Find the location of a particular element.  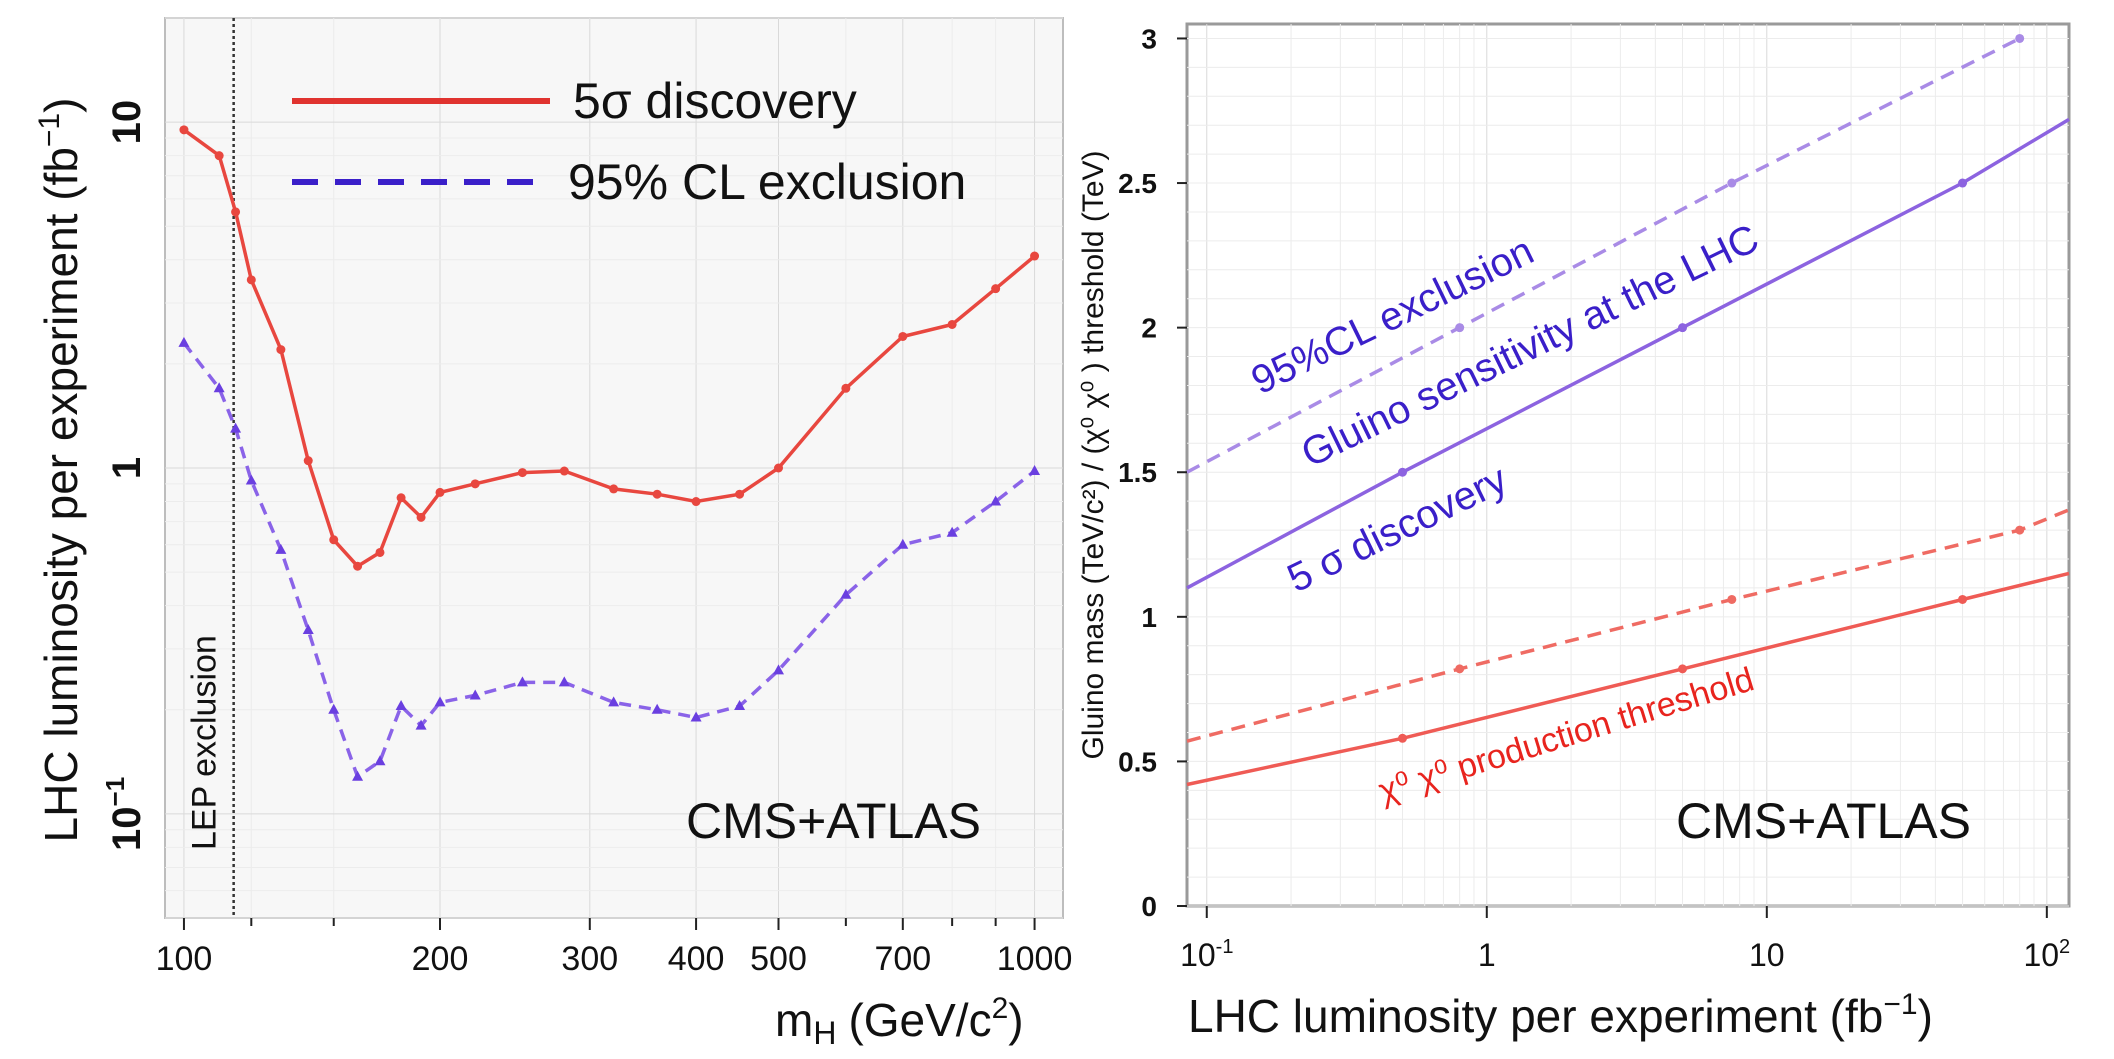

left-x-label-unit: (GeV/c is located at coordinates (919, 1020).